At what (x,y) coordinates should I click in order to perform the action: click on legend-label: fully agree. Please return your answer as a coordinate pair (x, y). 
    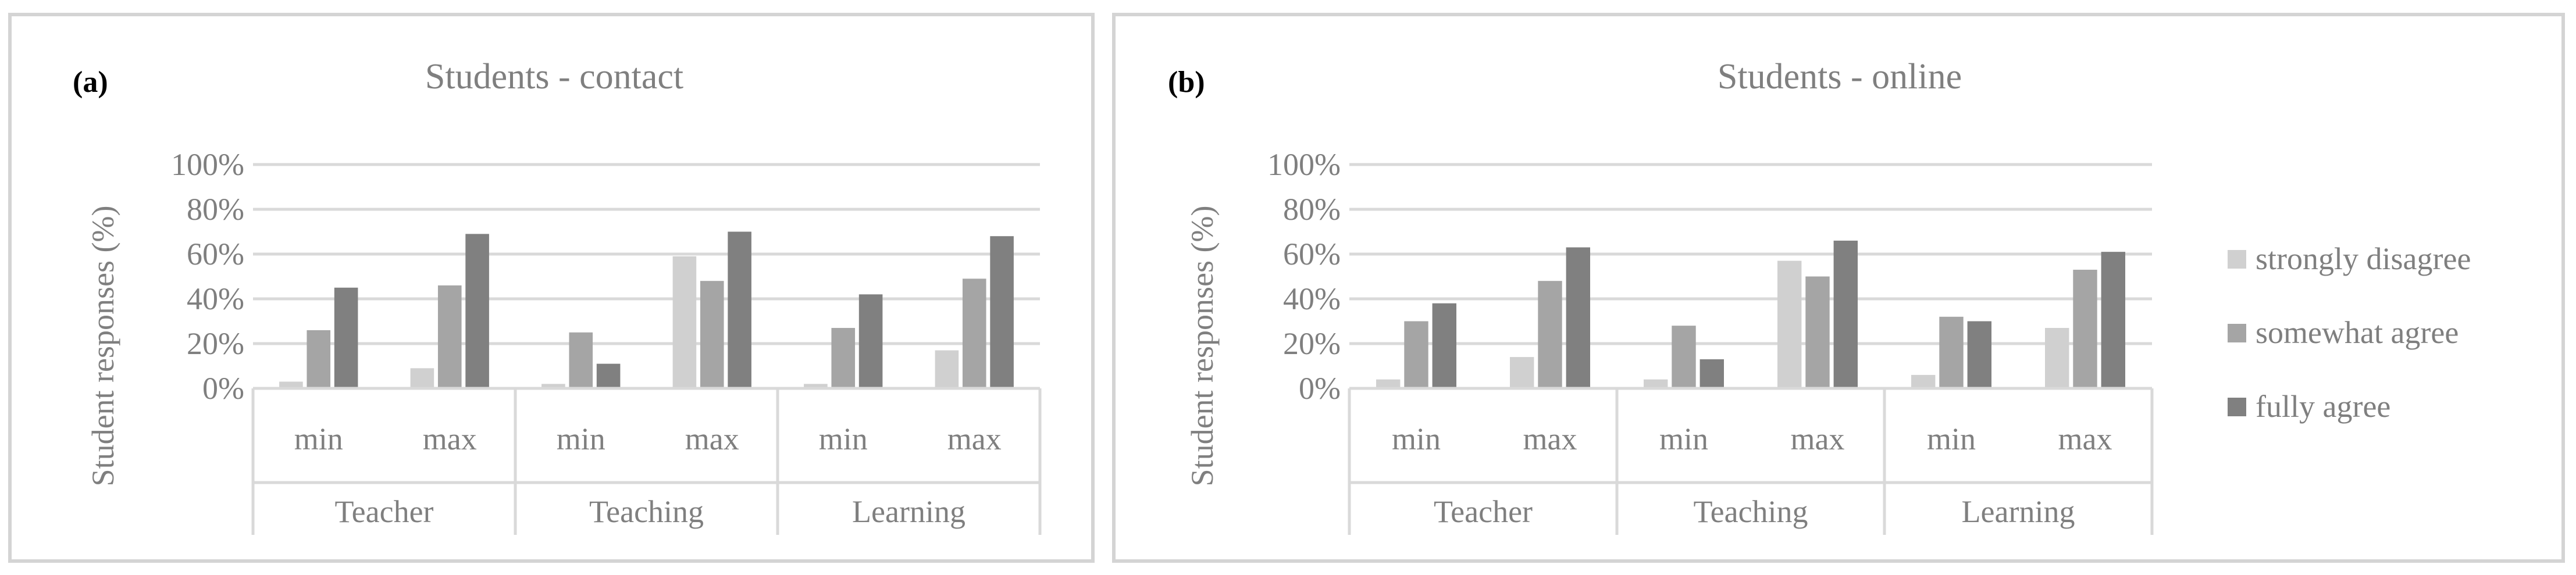
    Looking at the image, I should click on (2323, 406).